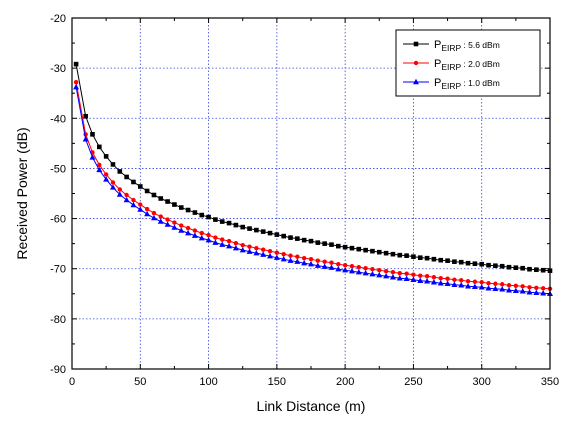 Image resolution: width=567 pixels, height=423 pixels. What do you see at coordinates (311, 406) in the screenshot?
I see `x-axis-title: Link Distance (m)` at bounding box center [311, 406].